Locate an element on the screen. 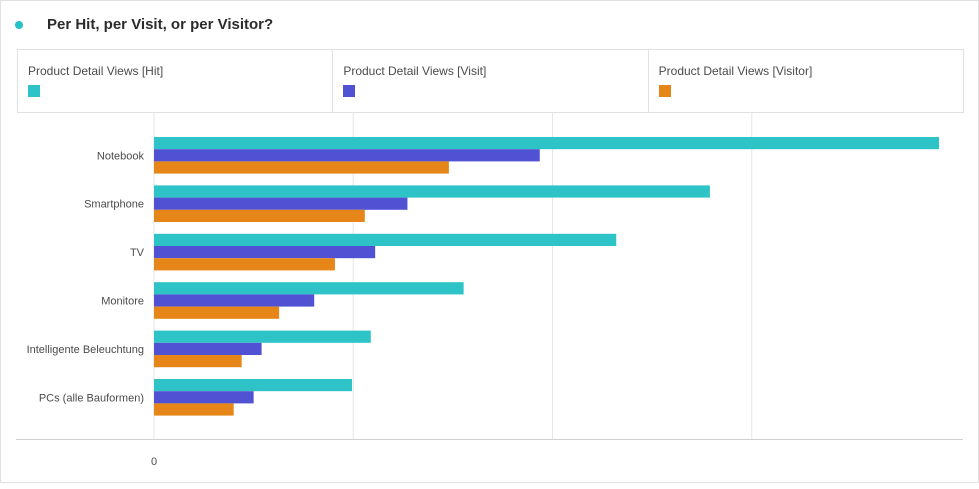 Image resolution: width=979 pixels, height=489 pixels. legend-label-hit: Product Detail Views [Hit] is located at coordinates (96, 71).